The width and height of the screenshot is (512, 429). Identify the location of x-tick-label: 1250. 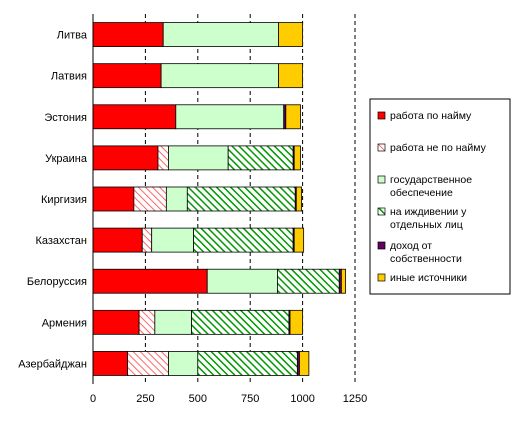
(355, 399).